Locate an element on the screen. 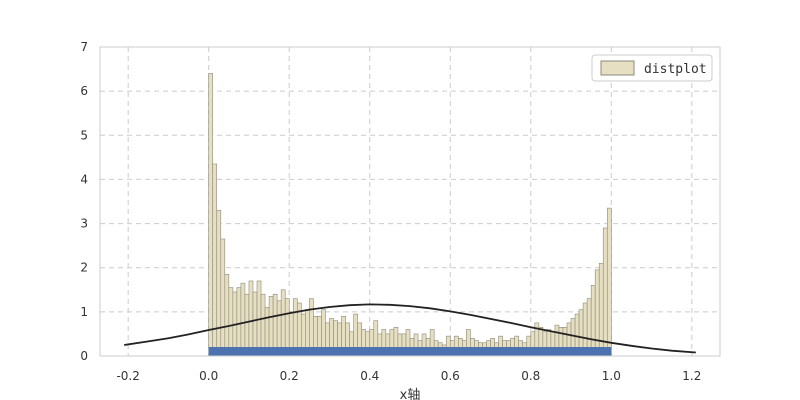  x-tick-labels: -0.2 0.0 0.2 0.4 0.6 0.8 1.0 1.2 is located at coordinates (408, 376).